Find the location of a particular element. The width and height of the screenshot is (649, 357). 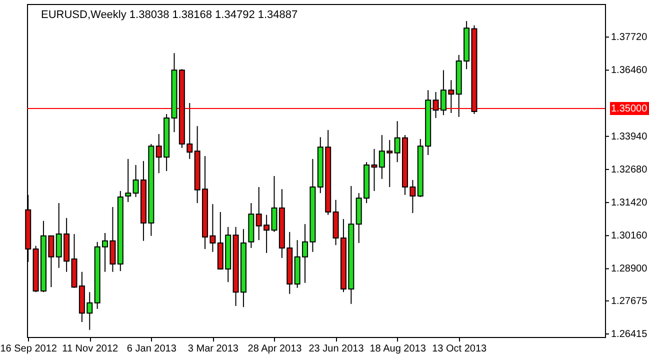

x-tick-label: 3 Mar 2013 is located at coordinates (213, 349).